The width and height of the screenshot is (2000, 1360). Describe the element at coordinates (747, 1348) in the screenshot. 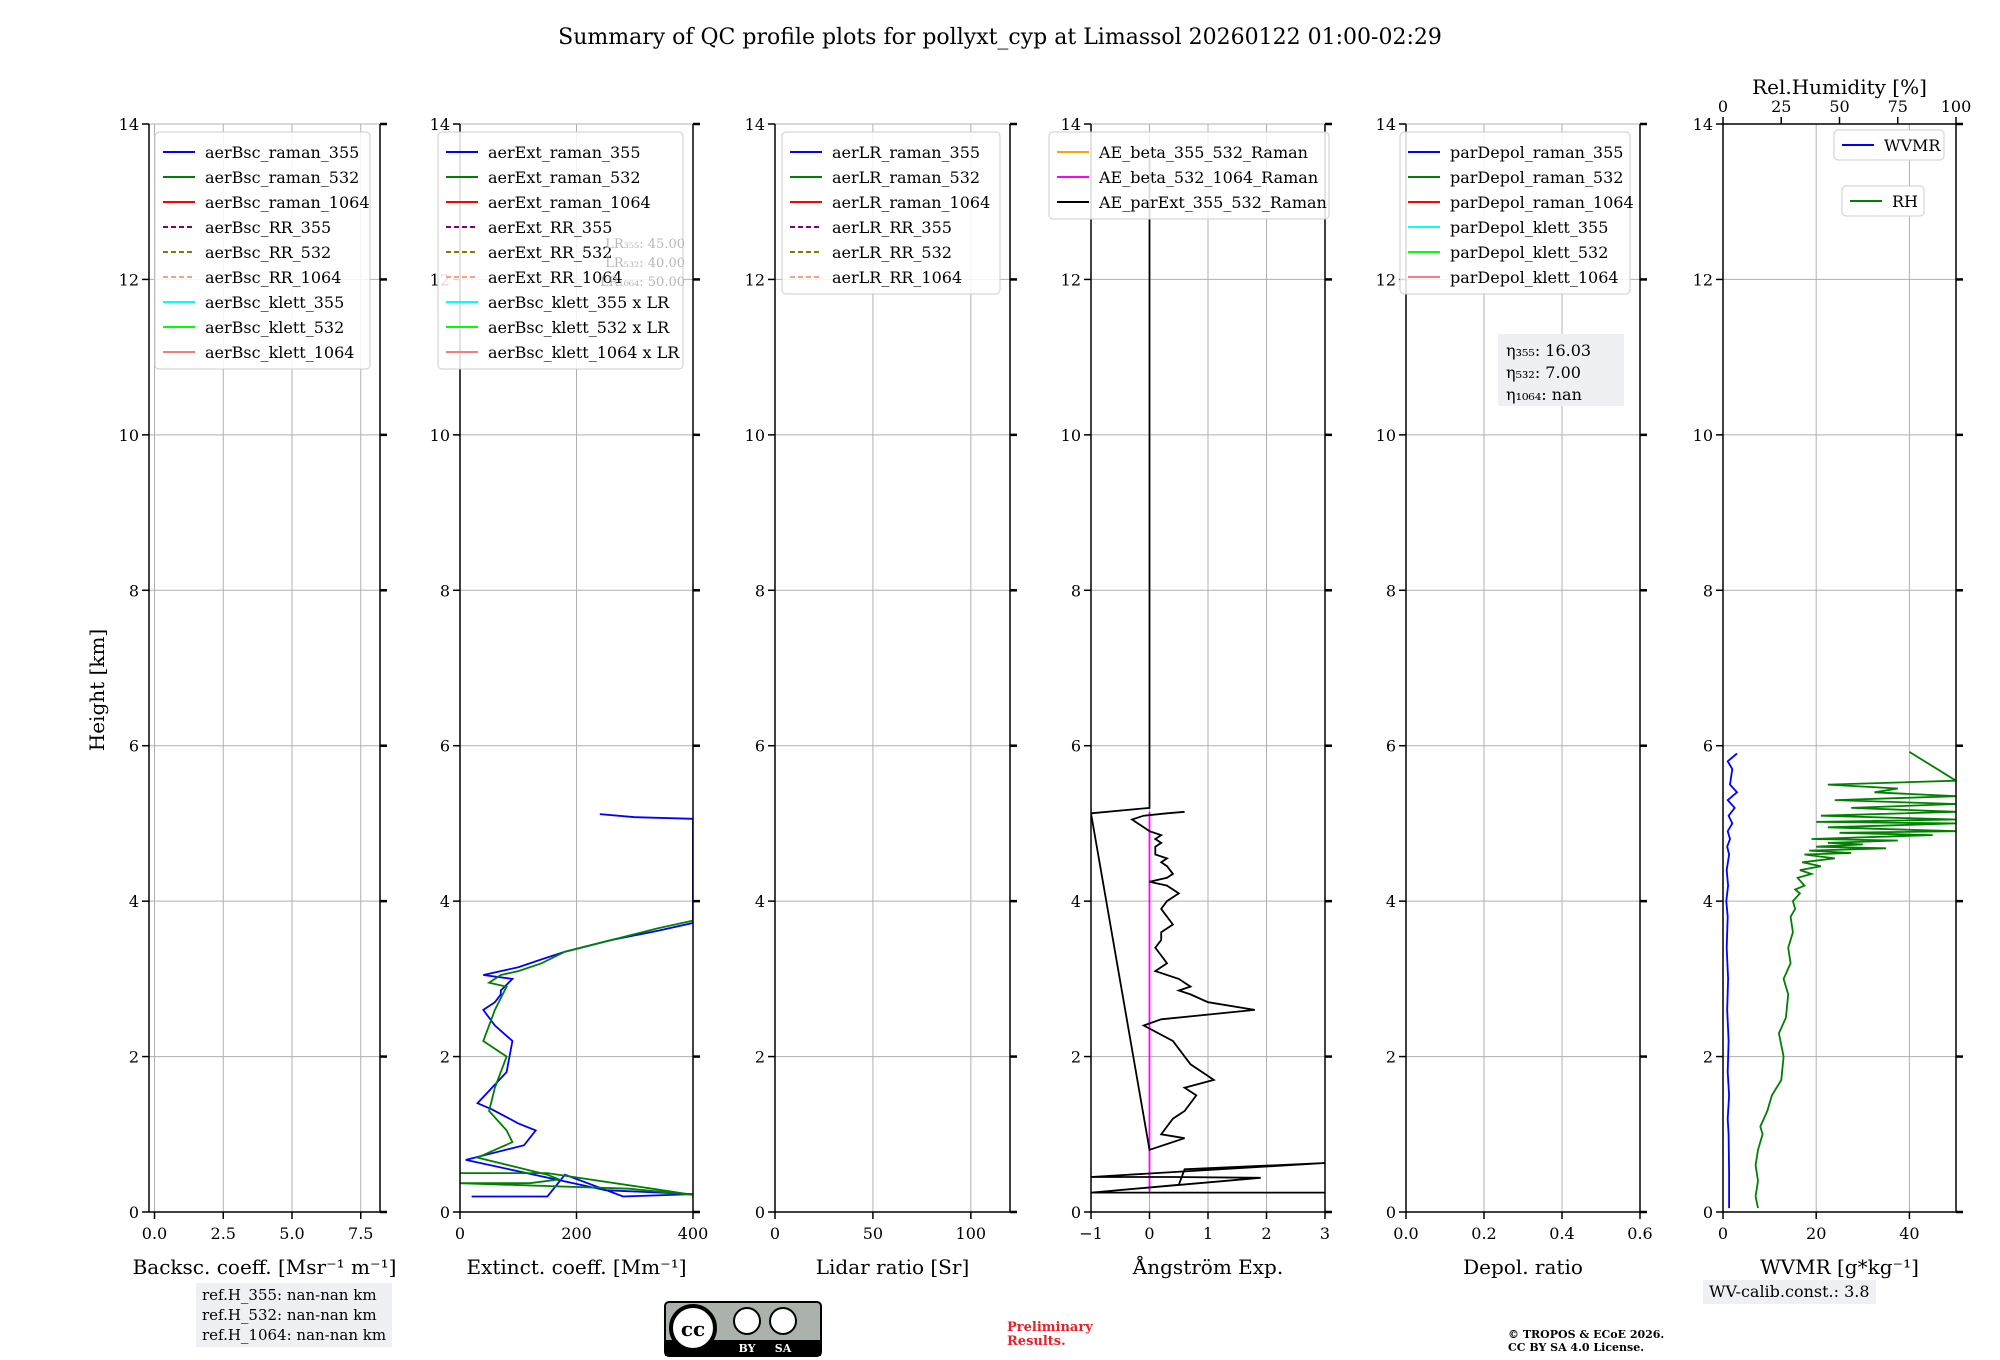

I see `license-by: BY` at that location.